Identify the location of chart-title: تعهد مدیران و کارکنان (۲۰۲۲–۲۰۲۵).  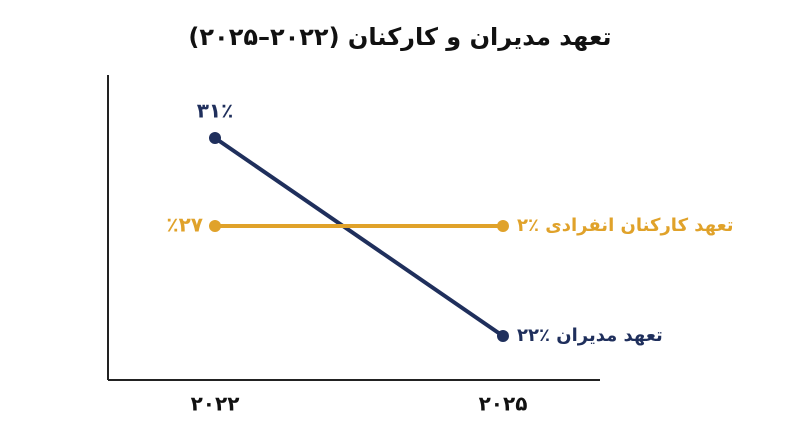
(399, 37).